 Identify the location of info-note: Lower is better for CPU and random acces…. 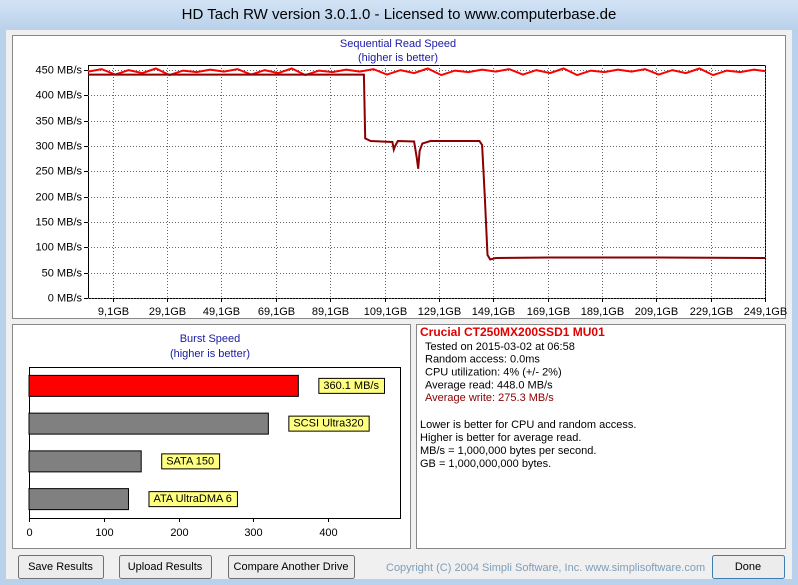
(528, 425).